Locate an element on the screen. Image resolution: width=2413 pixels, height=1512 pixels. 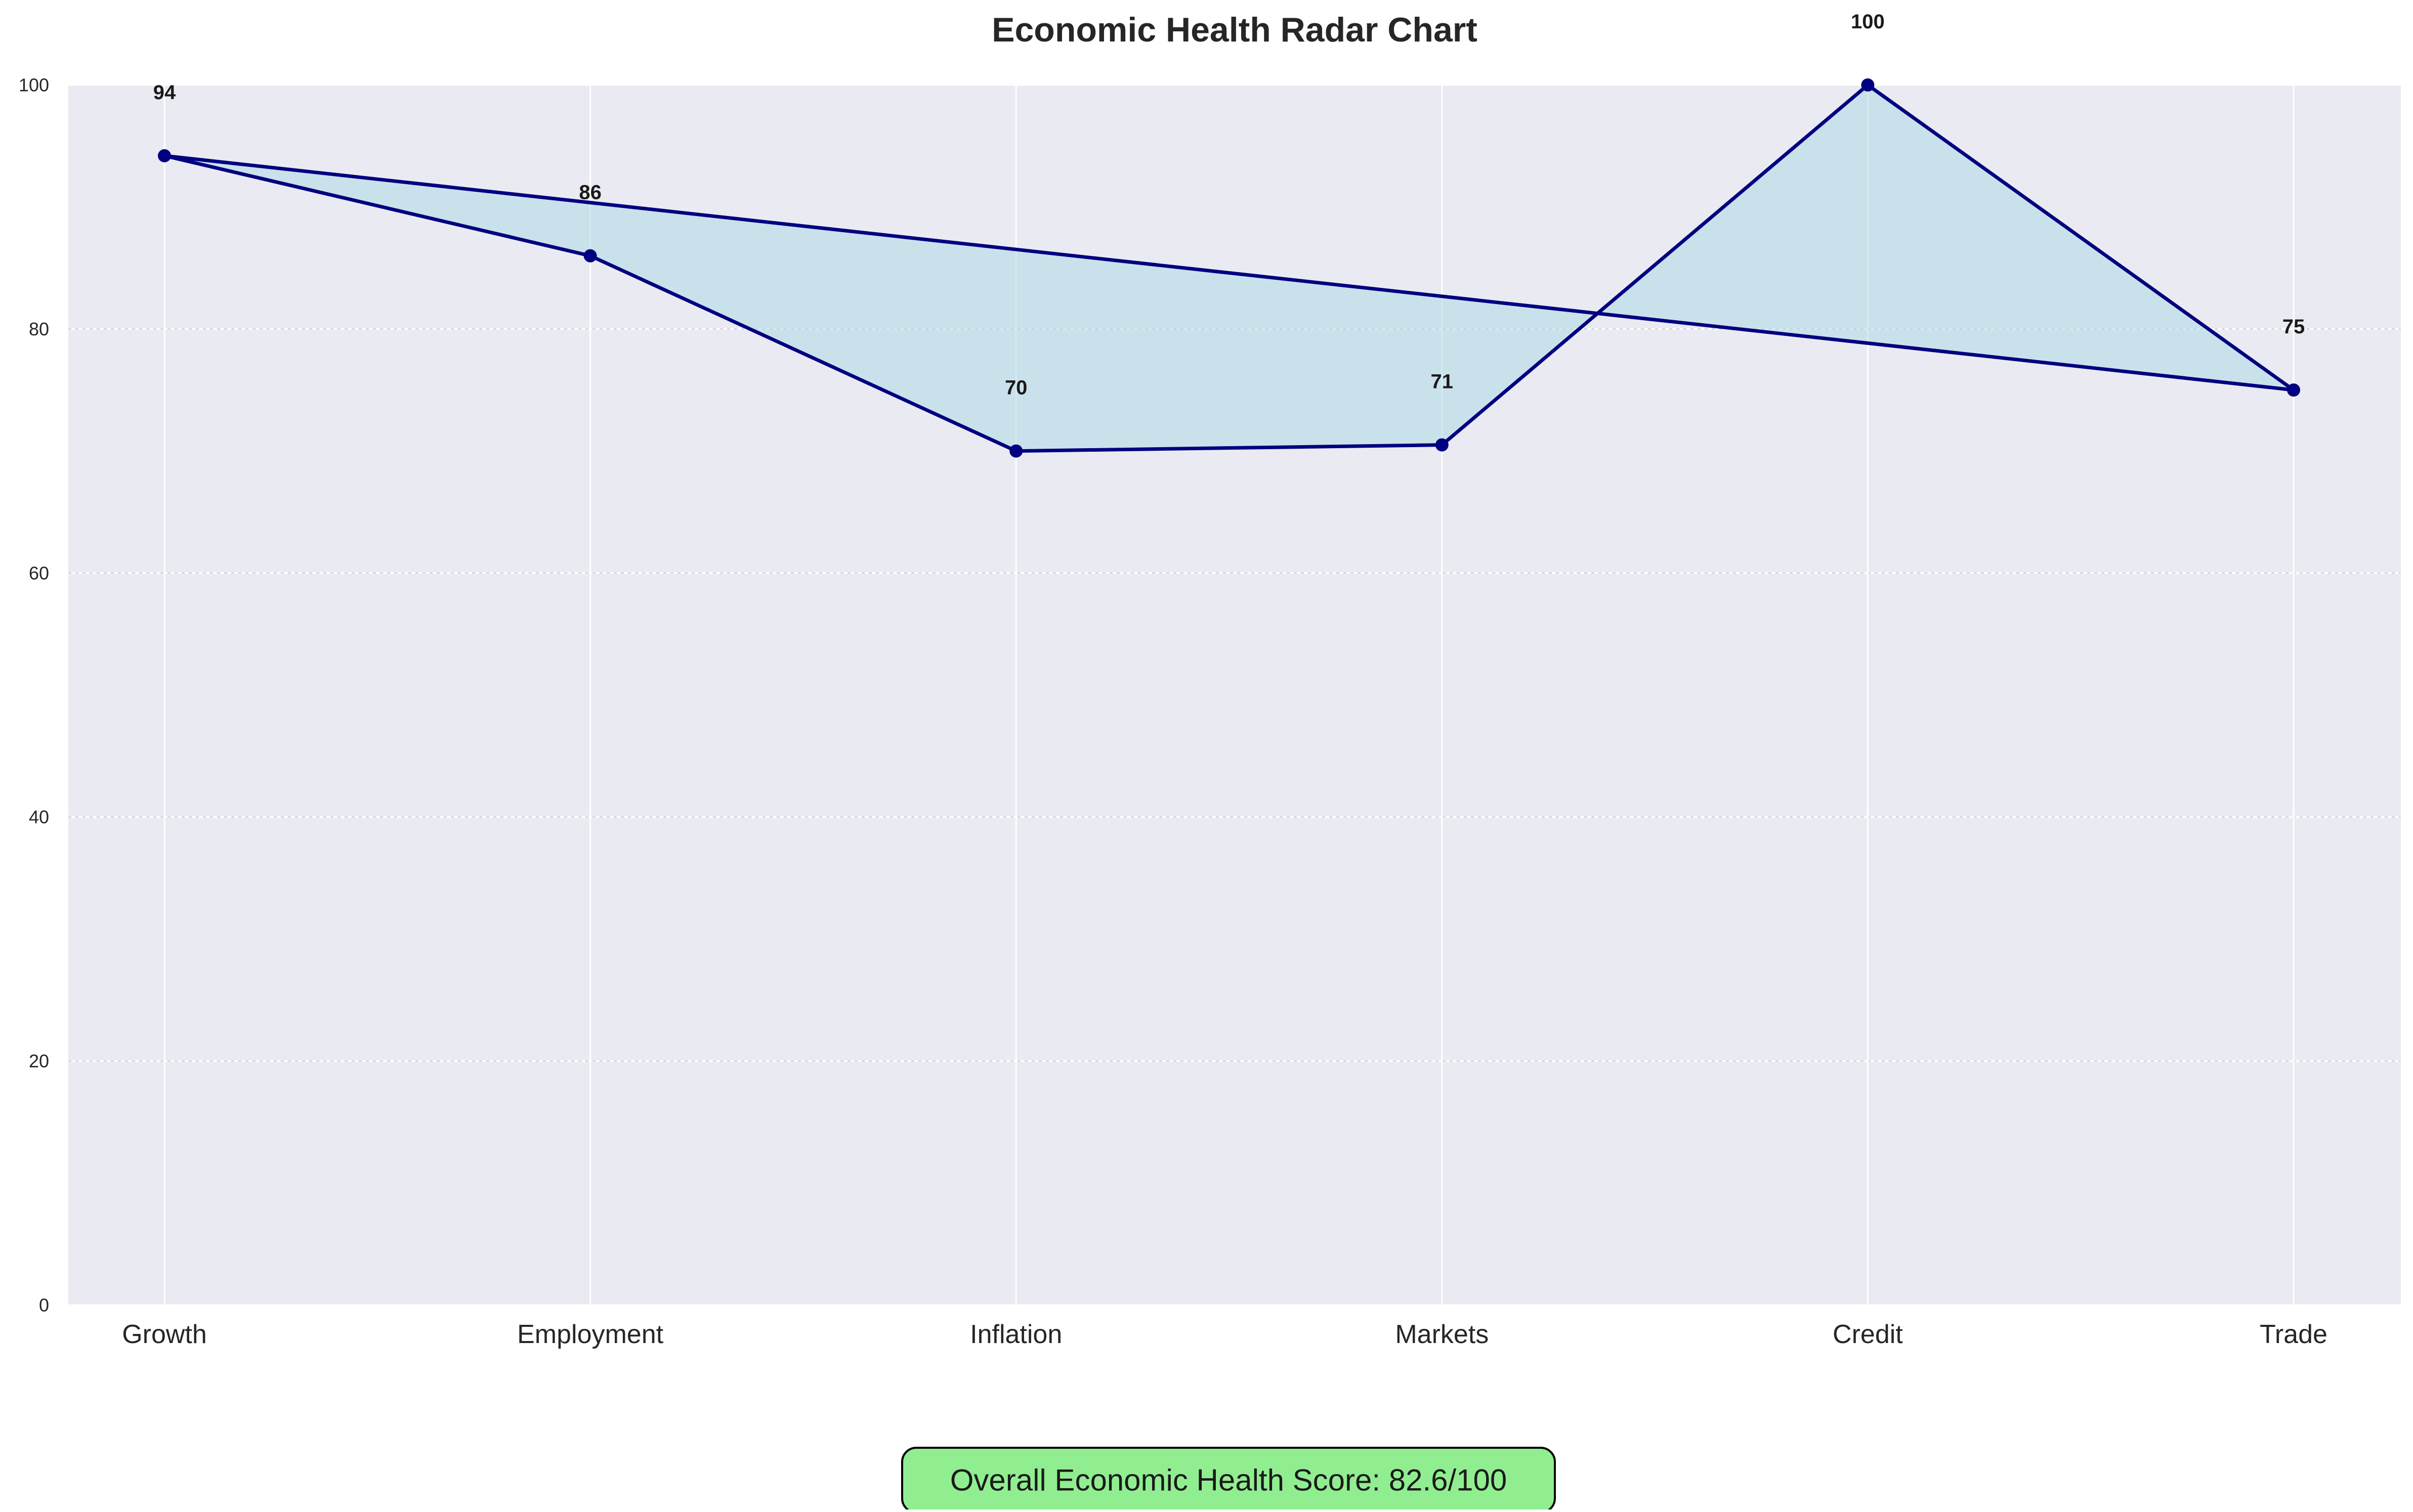
y-axis-ticks: 0 20 40 60 80 100 is located at coordinates (34, 695).